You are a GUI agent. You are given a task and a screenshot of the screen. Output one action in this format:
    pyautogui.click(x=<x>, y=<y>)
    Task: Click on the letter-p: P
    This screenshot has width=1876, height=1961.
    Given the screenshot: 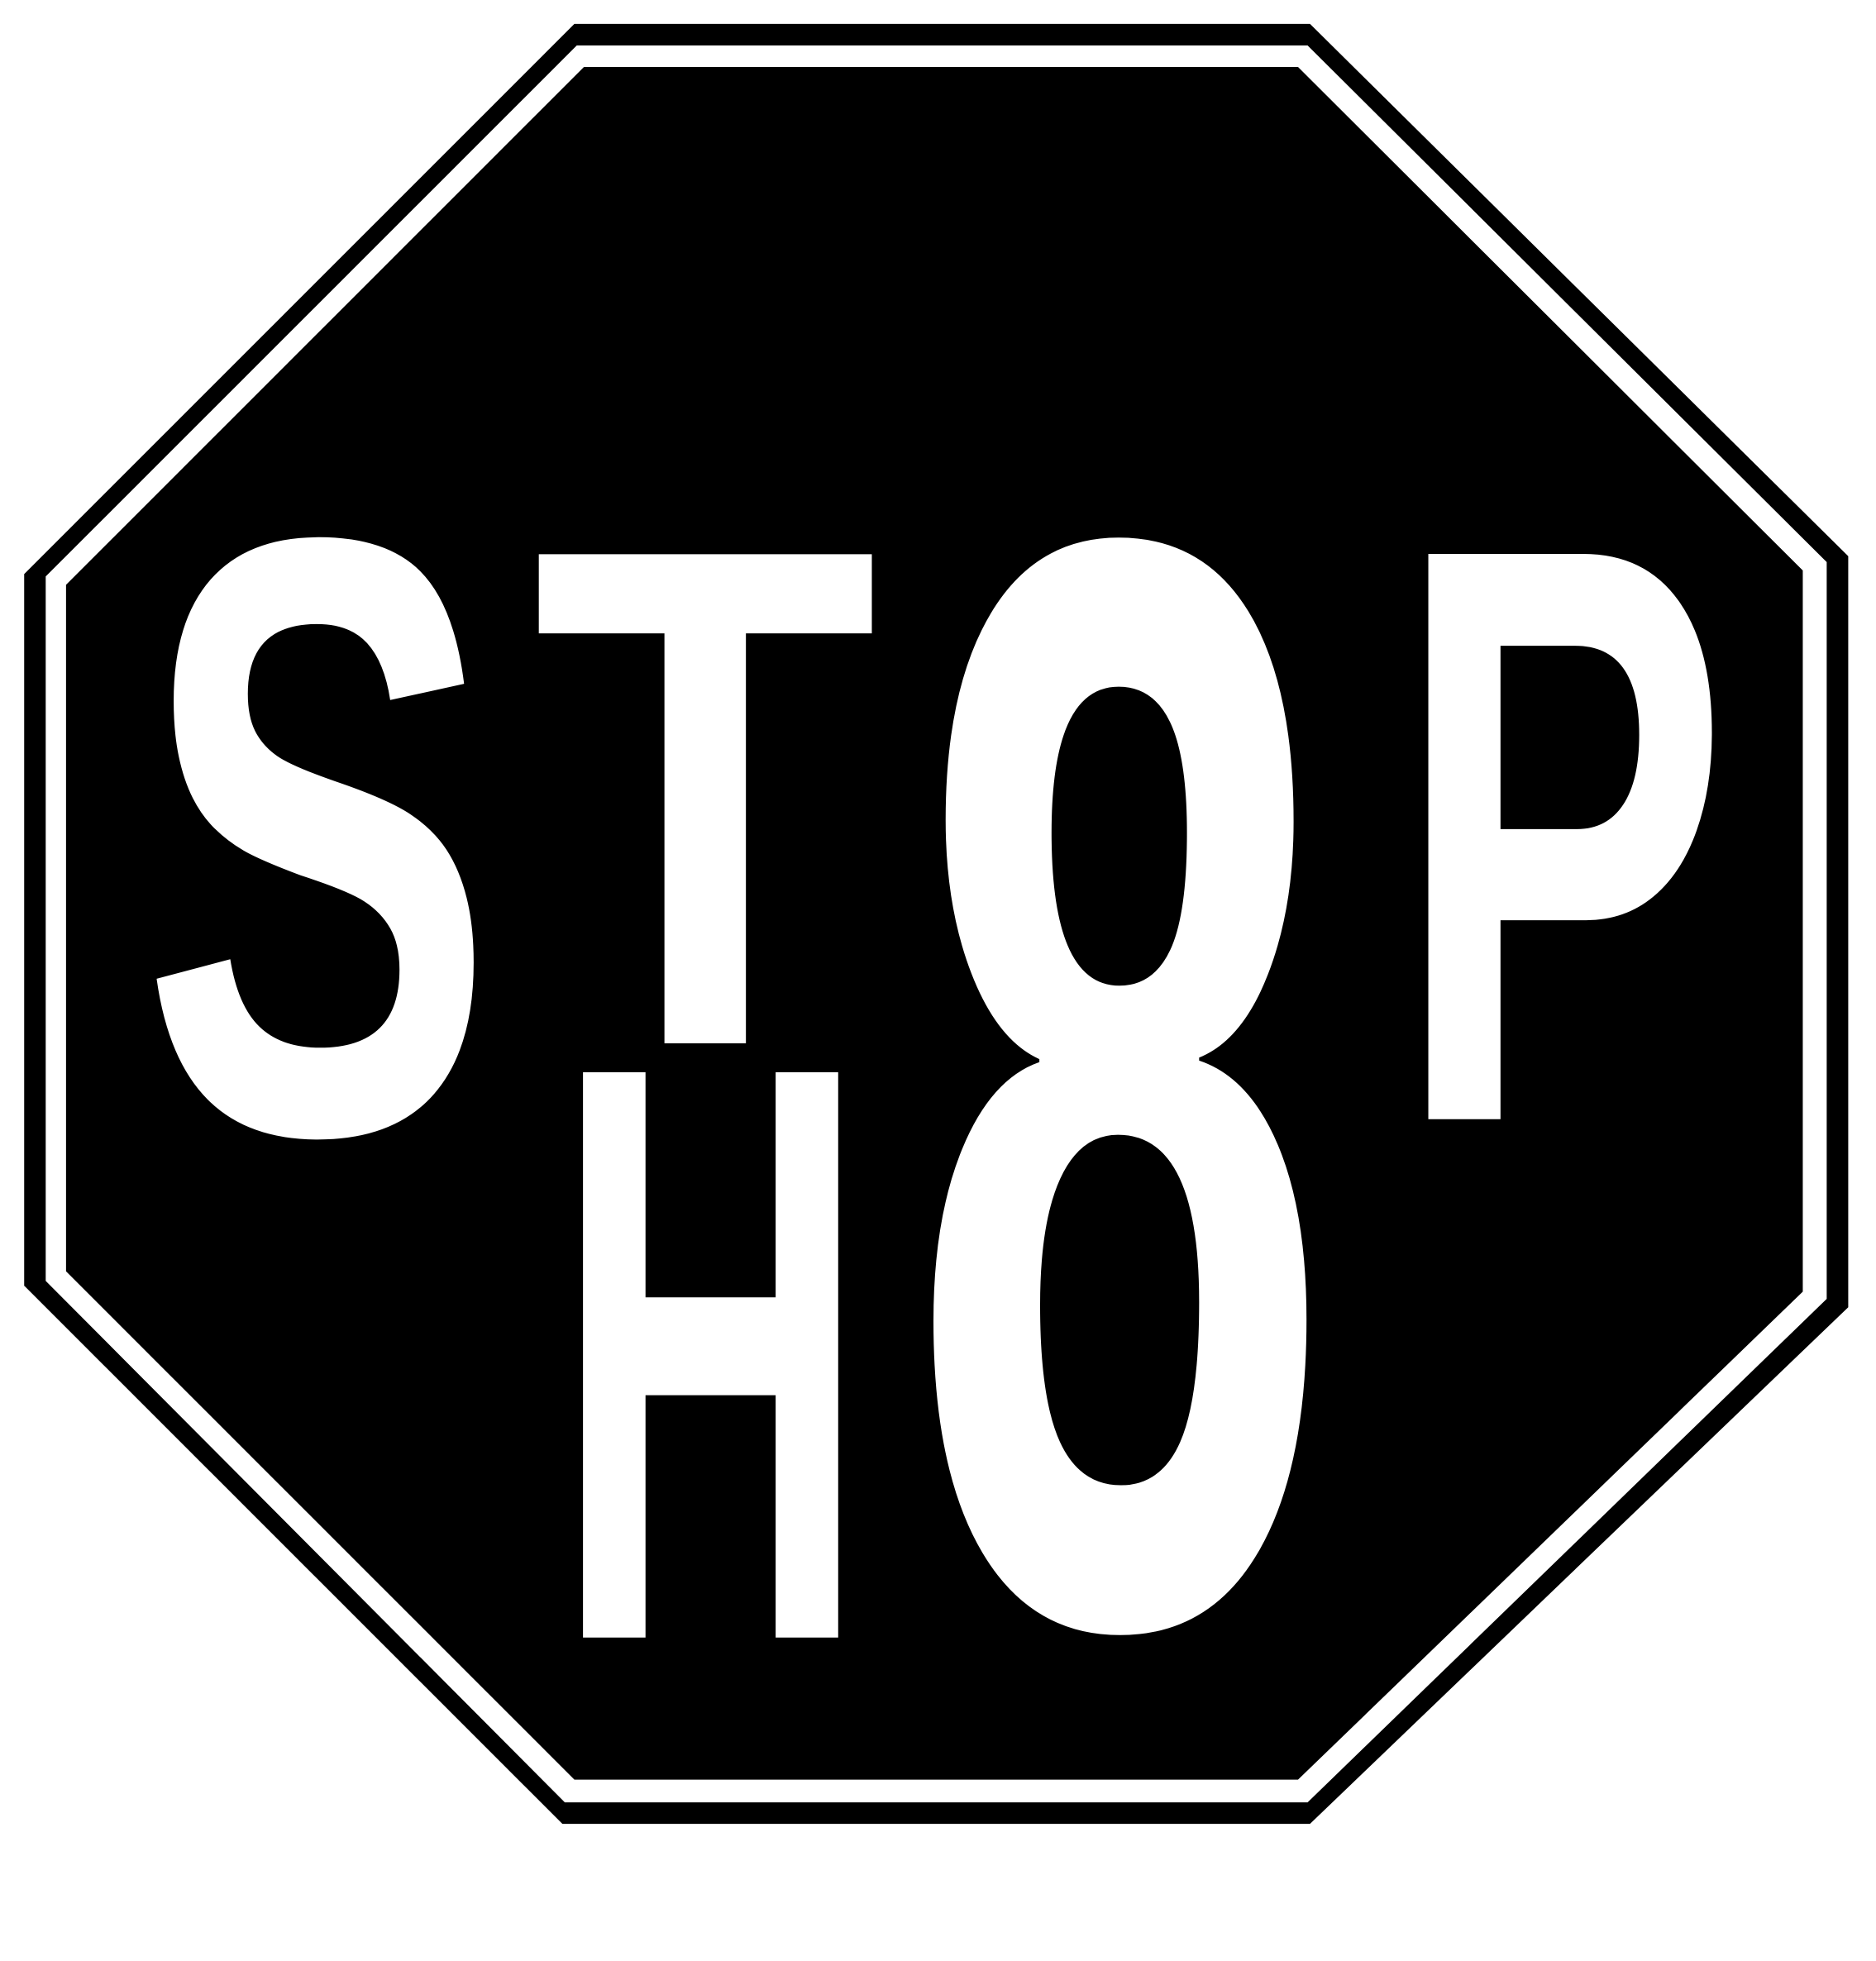 What is the action you would take?
    pyautogui.click(x=1562, y=839)
    